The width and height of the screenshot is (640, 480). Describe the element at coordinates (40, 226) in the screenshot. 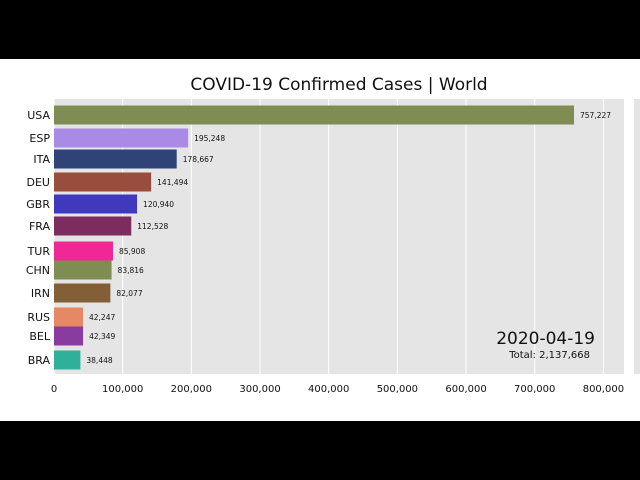

I see `category-label: FRA` at that location.